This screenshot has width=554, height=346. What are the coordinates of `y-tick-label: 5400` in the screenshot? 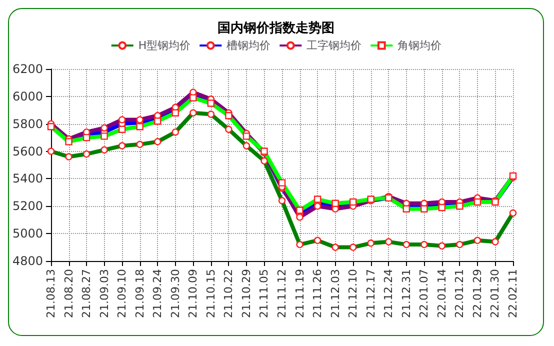 It's located at (27, 179).